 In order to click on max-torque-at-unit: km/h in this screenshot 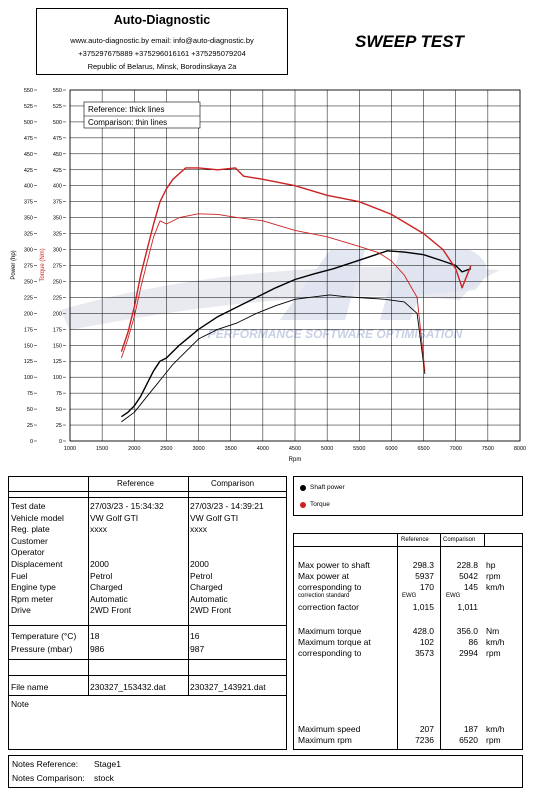, I will do `click(495, 642)`.